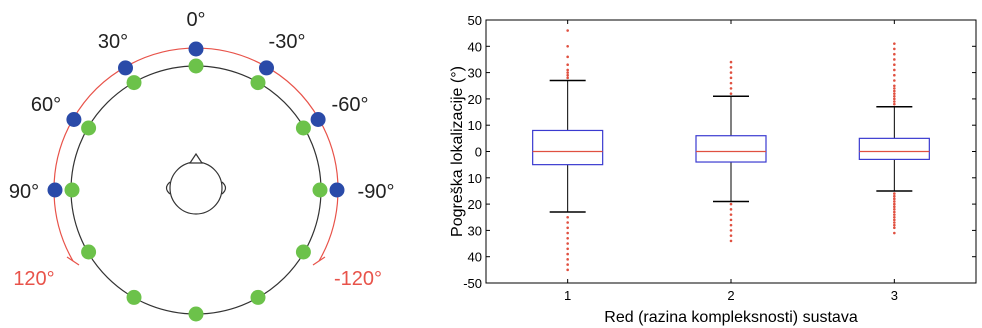 This screenshot has width=982, height=328. Describe the element at coordinates (478, 152) in the screenshot. I see `y-tick-label: 0` at that location.